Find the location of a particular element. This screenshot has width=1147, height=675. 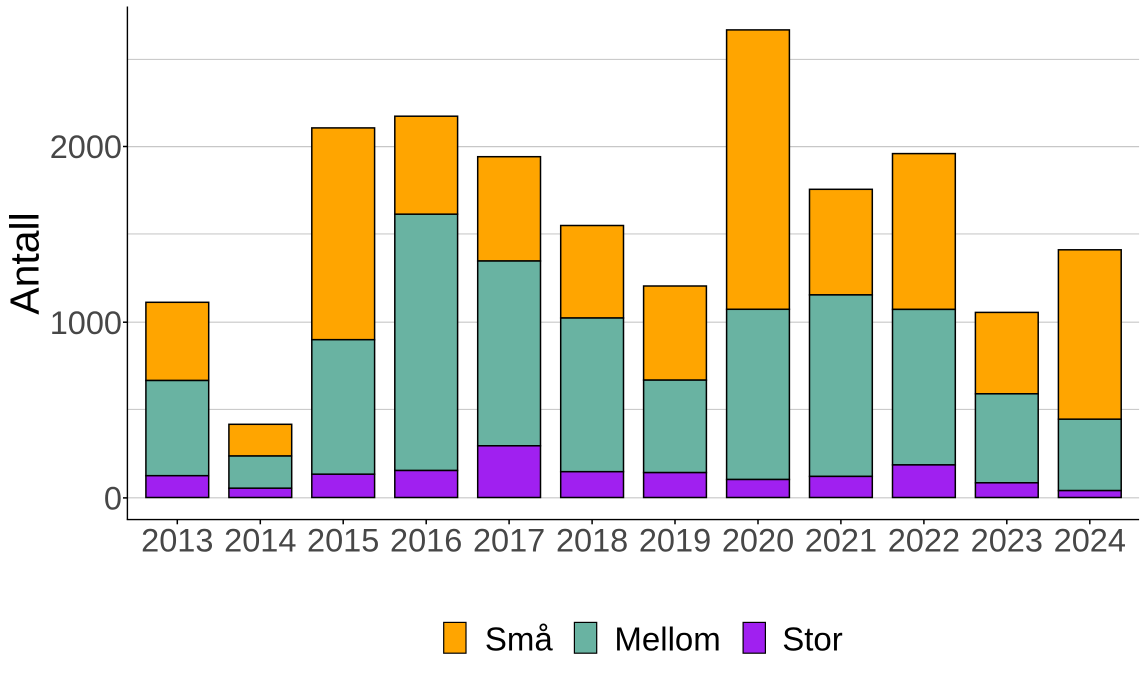

svg-text: 2016 is located at coordinates (426, 541).